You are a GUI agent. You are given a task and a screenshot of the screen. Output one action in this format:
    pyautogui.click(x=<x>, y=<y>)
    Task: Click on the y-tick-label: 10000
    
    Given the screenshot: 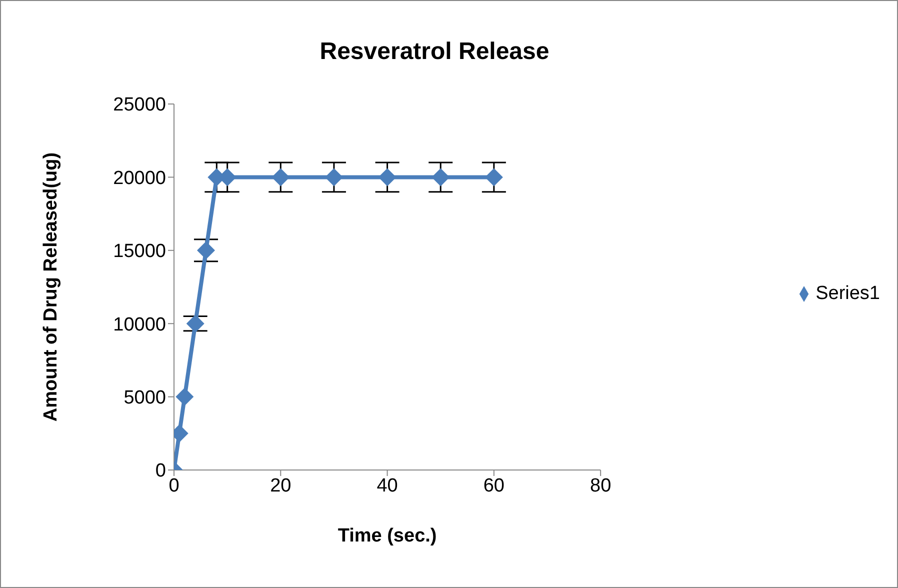 What is the action you would take?
    pyautogui.click(x=139, y=325)
    